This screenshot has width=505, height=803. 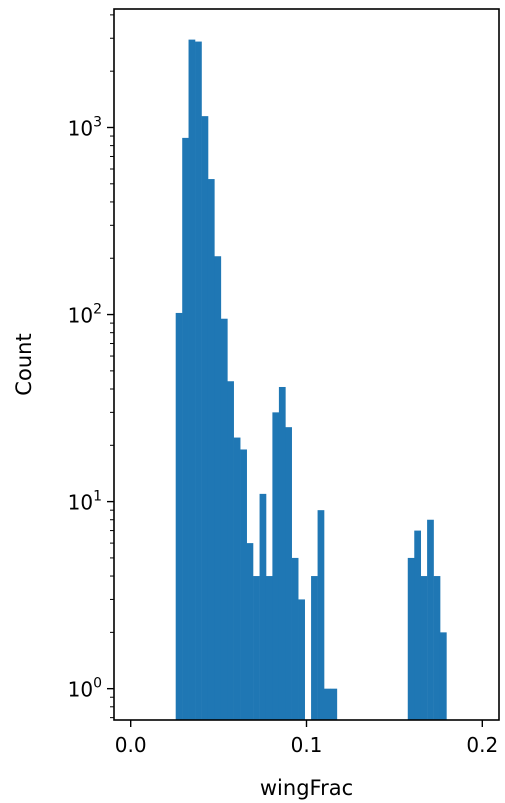 I want to click on x-tick-label-0: 0.0, so click(x=131, y=745).